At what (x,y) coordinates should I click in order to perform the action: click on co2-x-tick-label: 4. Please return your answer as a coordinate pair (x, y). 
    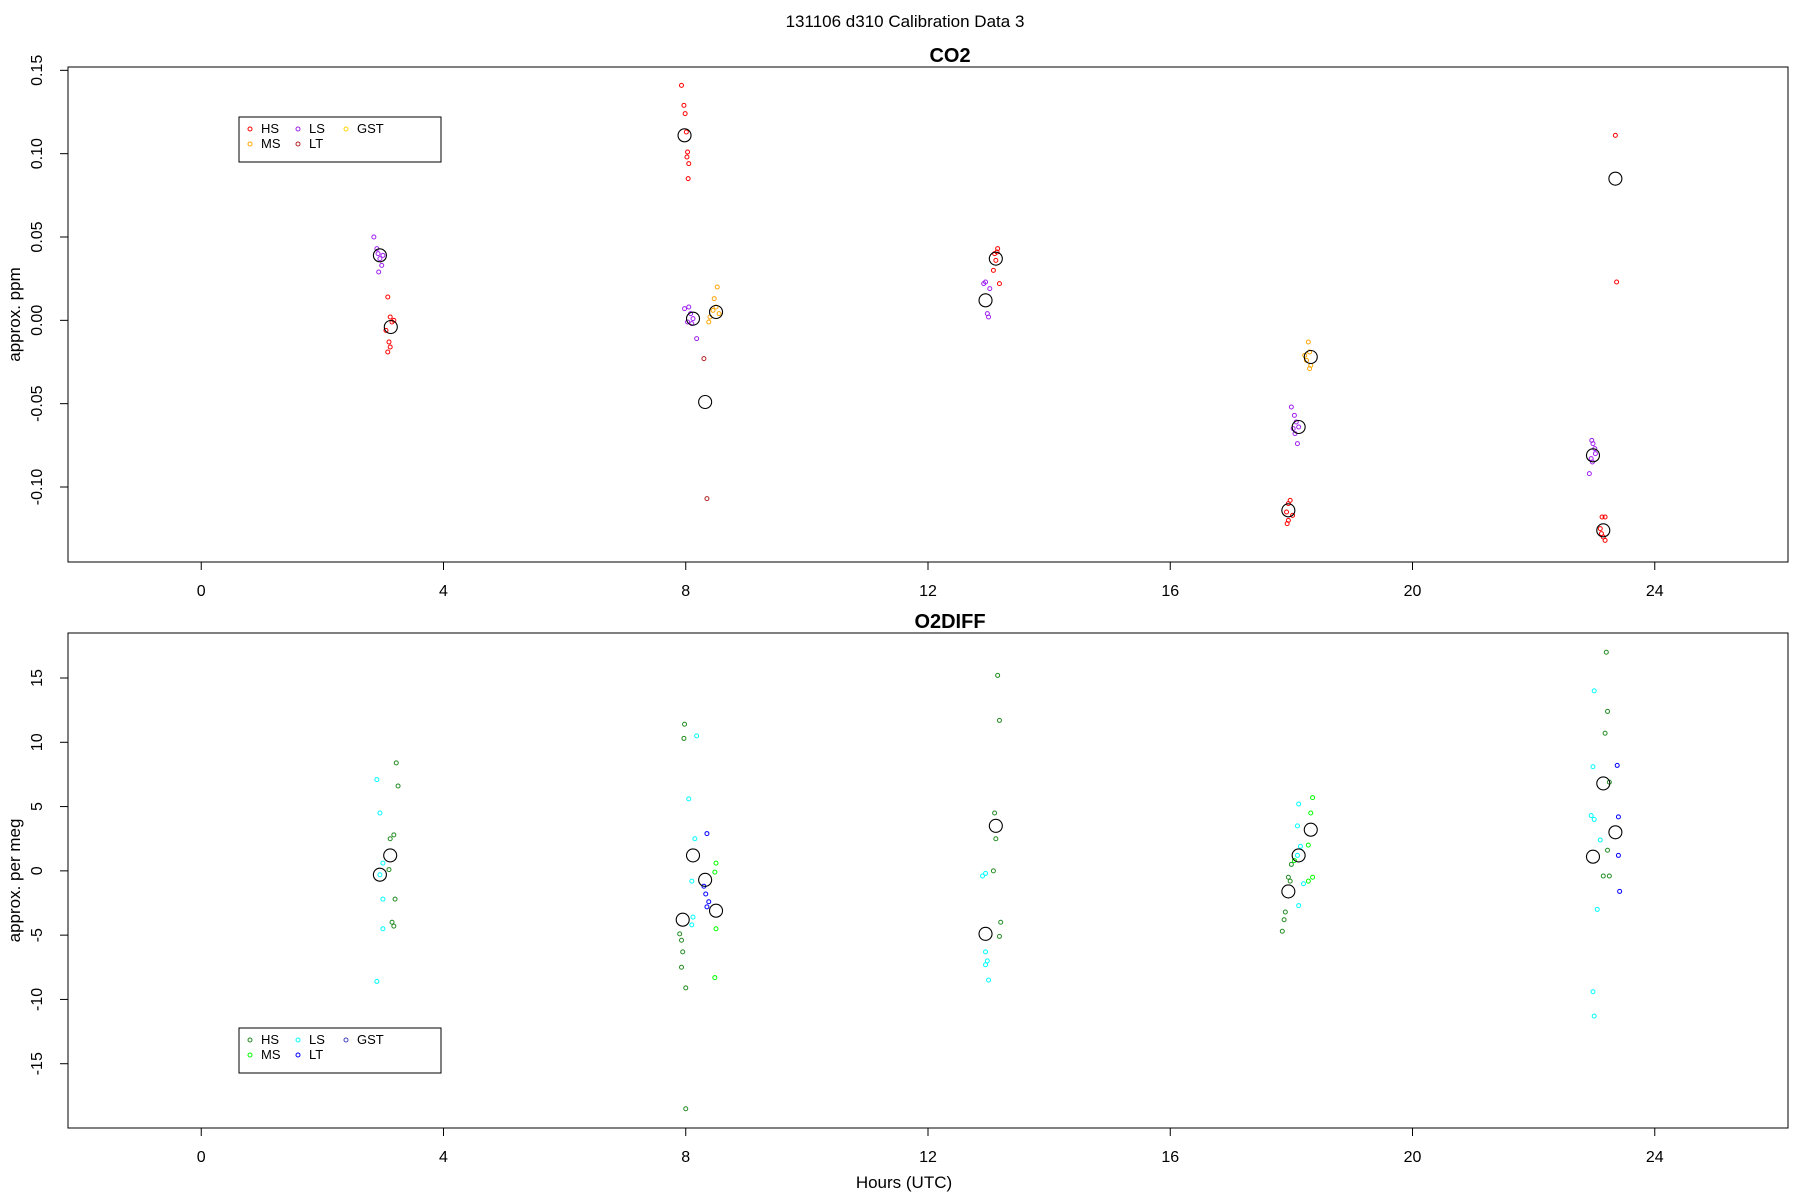
    Looking at the image, I should click on (443, 591).